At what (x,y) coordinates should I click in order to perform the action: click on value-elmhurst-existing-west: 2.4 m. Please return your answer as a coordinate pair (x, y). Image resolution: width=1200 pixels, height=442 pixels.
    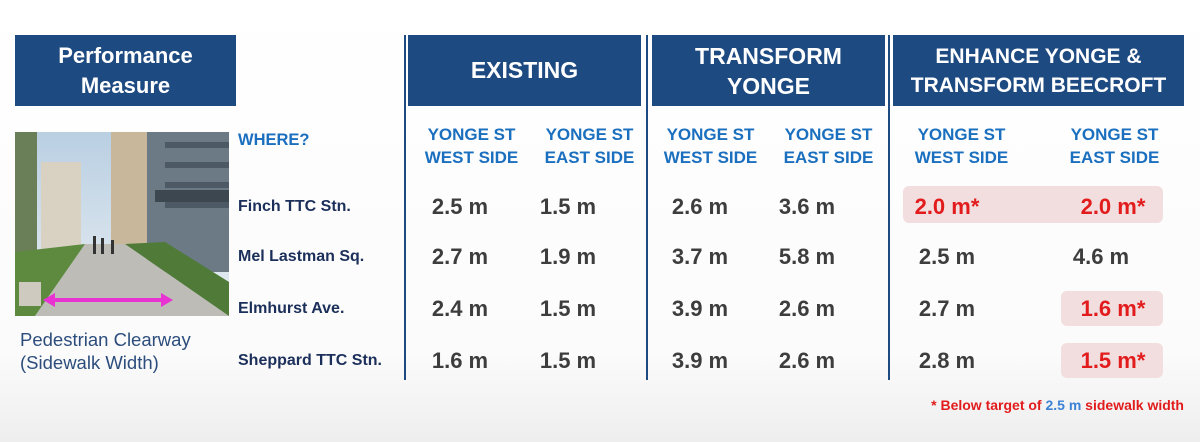
    Looking at the image, I should click on (460, 308).